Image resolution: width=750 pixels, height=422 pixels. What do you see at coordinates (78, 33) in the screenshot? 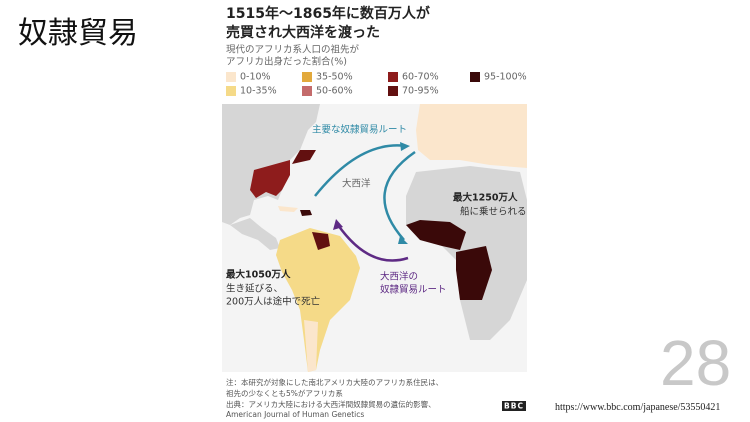
I see `slide-title: 奴隷貿易` at bounding box center [78, 33].